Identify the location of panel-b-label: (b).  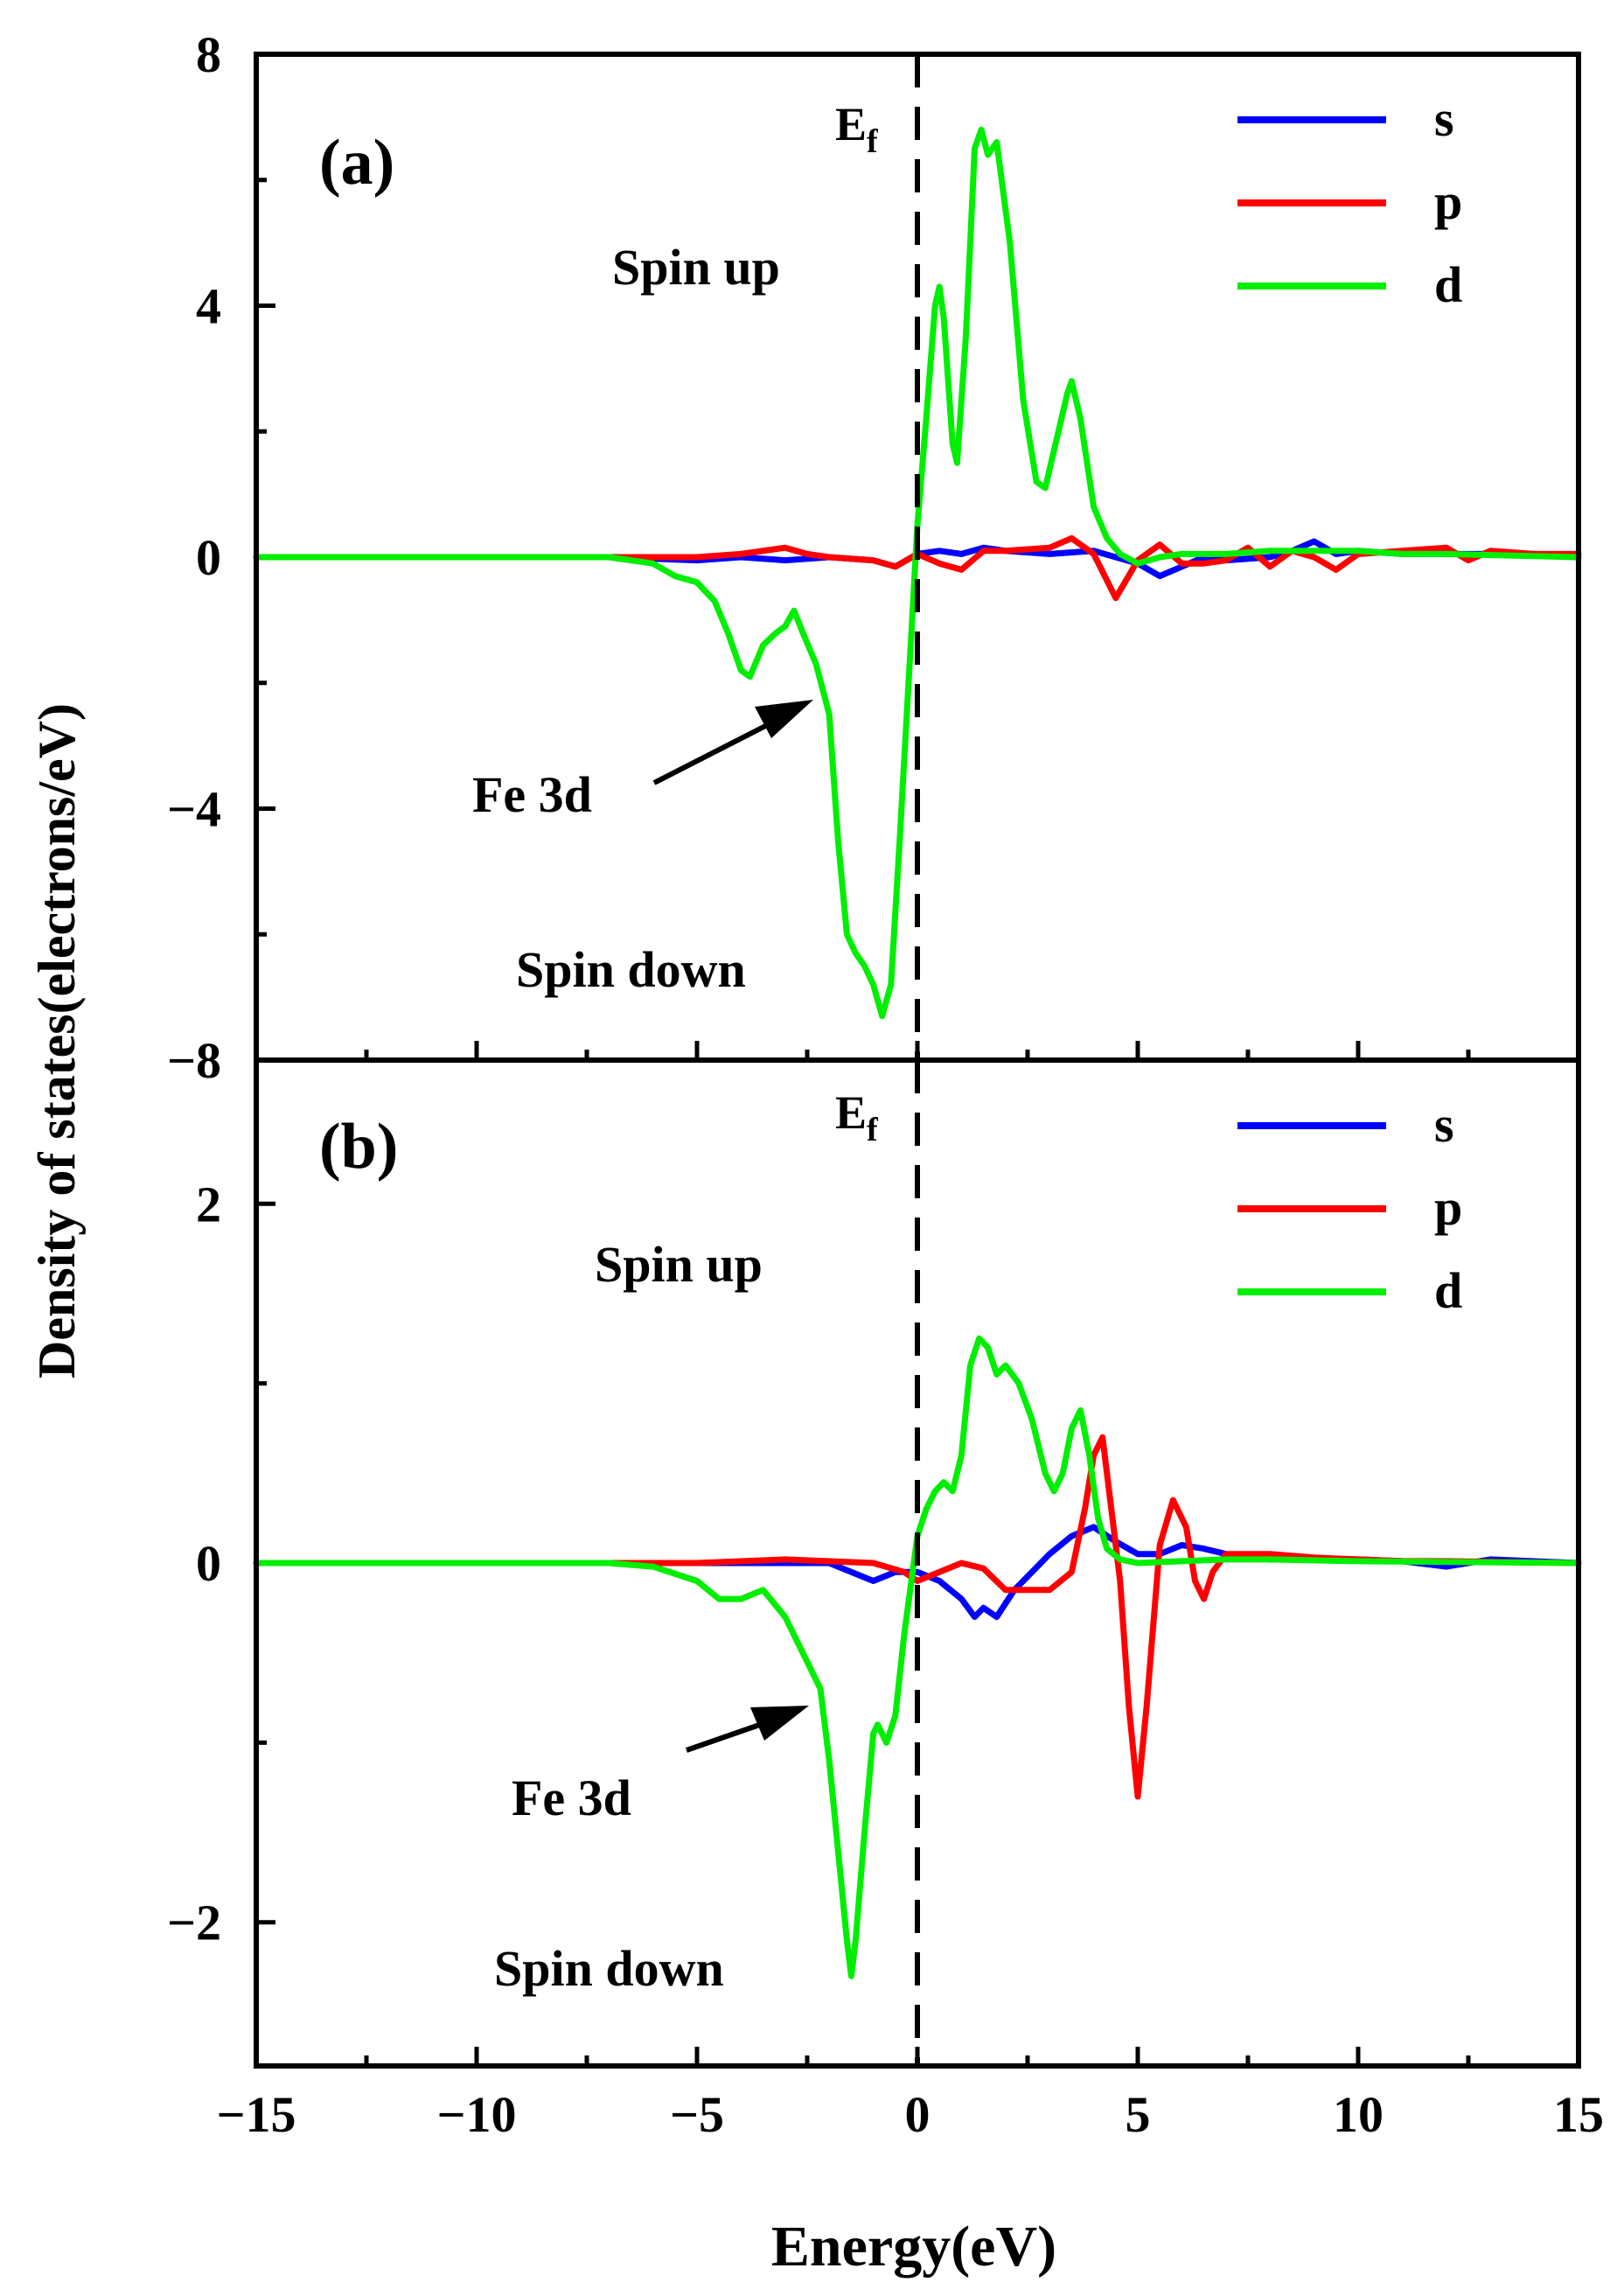
(358, 1147).